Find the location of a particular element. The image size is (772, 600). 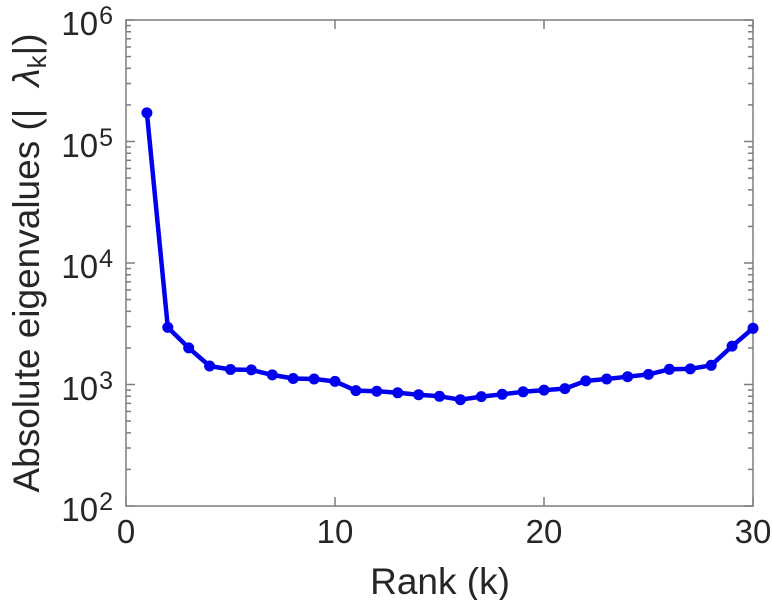

y-tick-exponent: 3 is located at coordinates (106, 380).